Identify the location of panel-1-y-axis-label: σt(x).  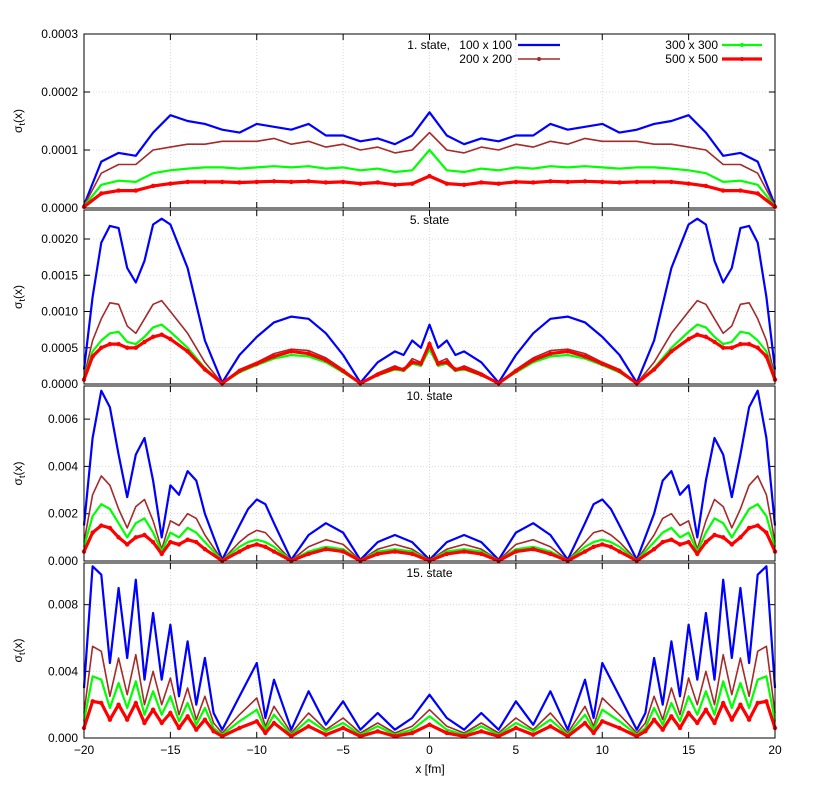
(19, 121).